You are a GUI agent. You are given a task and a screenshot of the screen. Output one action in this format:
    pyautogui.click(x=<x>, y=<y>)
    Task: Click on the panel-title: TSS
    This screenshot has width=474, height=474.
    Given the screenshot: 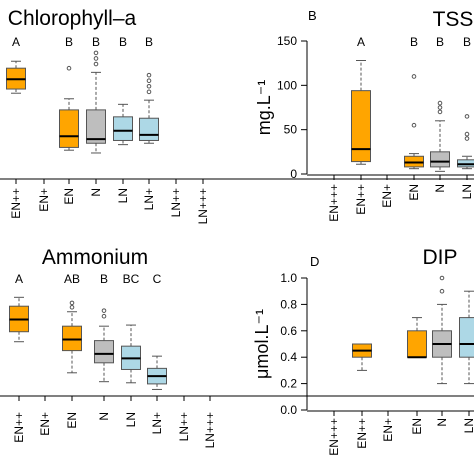 What is the action you would take?
    pyautogui.click(x=453, y=19)
    